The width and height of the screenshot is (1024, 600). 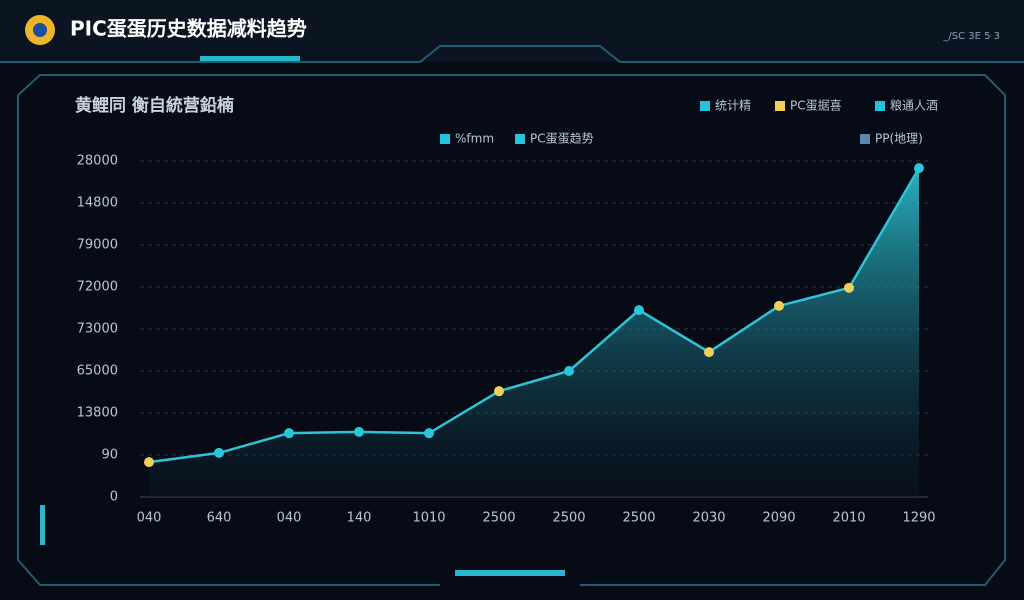 What do you see at coordinates (918, 518) in the screenshot?
I see `x-tick-label: 1290` at bounding box center [918, 518].